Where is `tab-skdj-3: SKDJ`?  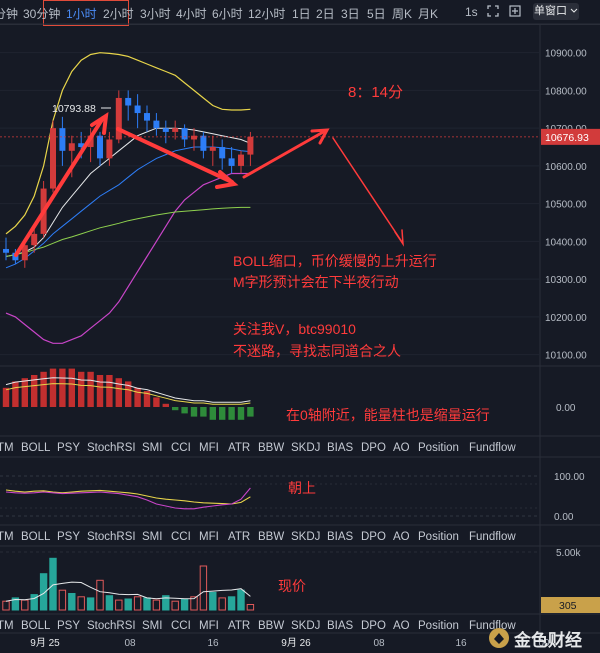 tab-skdj-3: SKDJ is located at coordinates (306, 626).